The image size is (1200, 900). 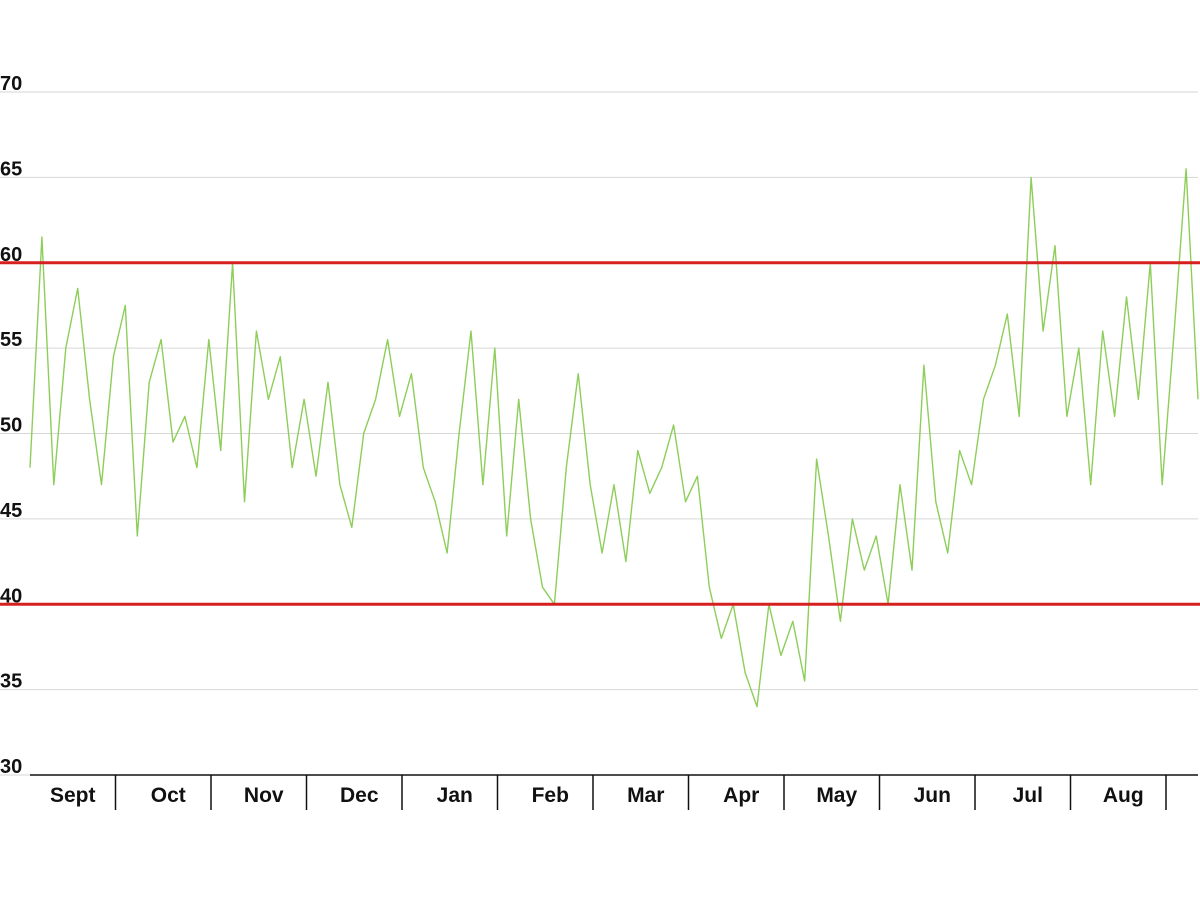 What do you see at coordinates (11, 255) in the screenshot?
I see `y-tick-label: 60` at bounding box center [11, 255].